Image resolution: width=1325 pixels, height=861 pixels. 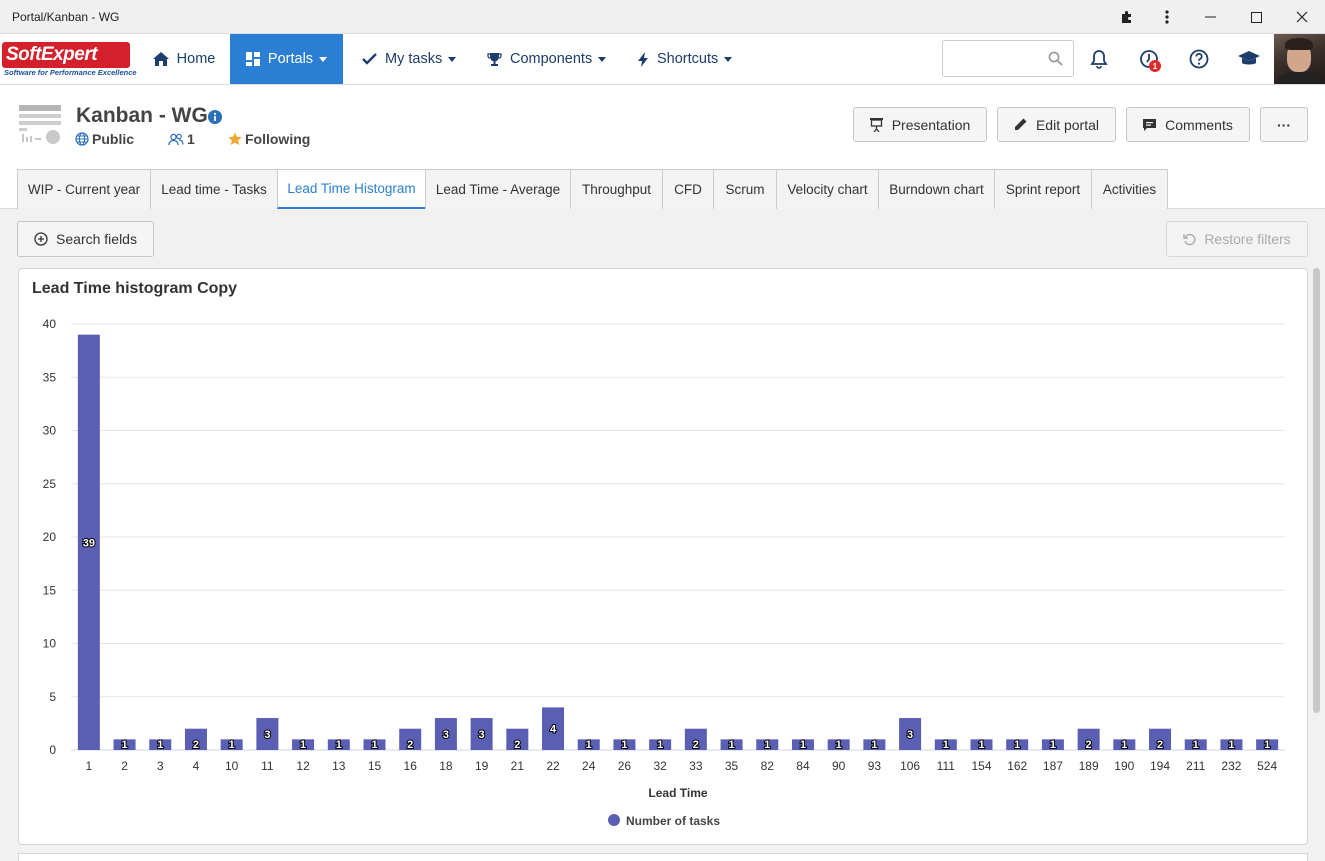 What do you see at coordinates (66, 16) in the screenshot?
I see `window-title: Portal/Kanban - WG` at bounding box center [66, 16].